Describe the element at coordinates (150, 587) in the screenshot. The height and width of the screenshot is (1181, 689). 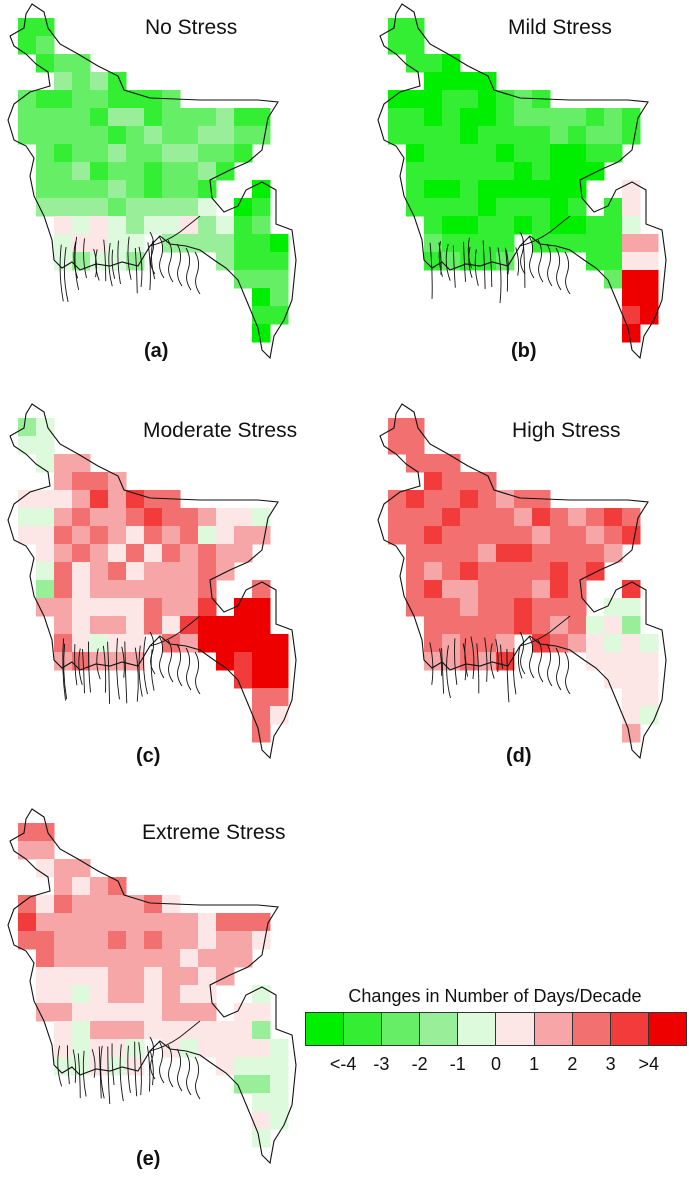
I see `map-panel-moderate-stress: Moderate Stress (c)` at that location.